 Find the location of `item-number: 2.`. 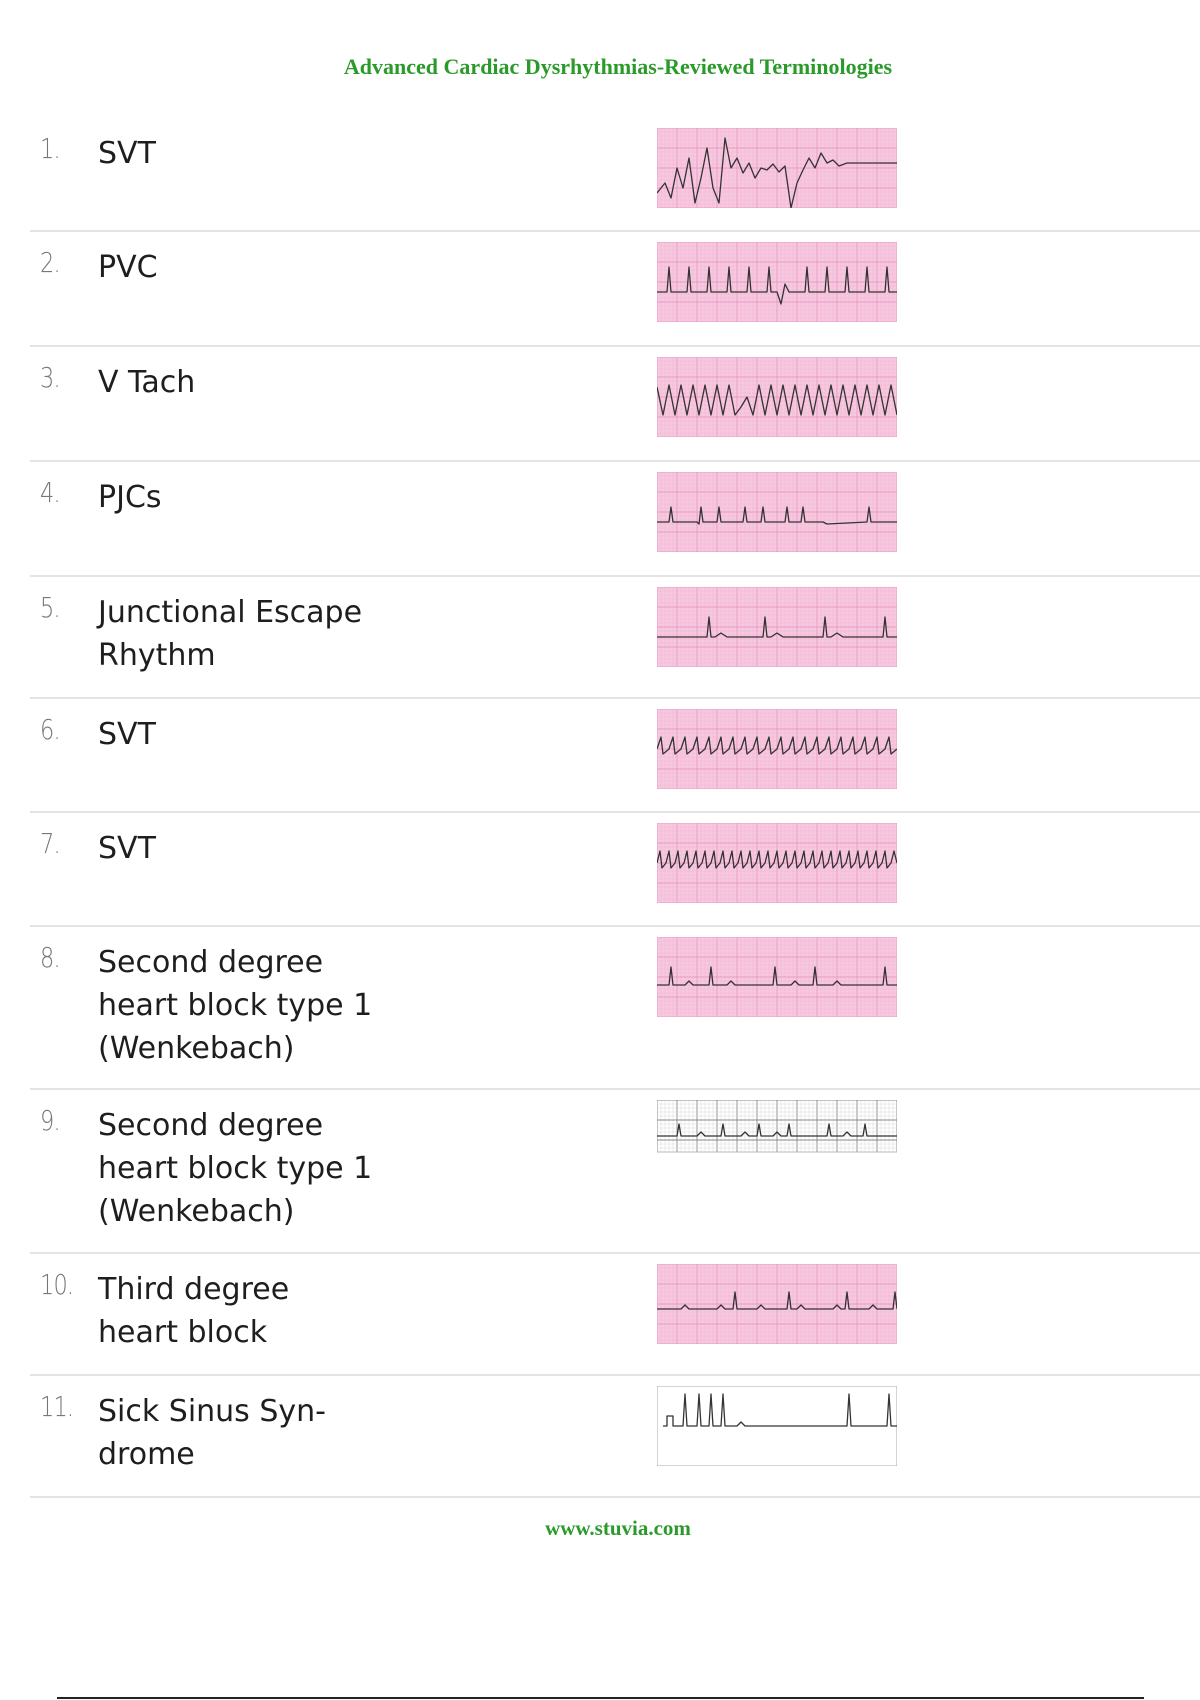

item-number: 2. is located at coordinates (50, 262).